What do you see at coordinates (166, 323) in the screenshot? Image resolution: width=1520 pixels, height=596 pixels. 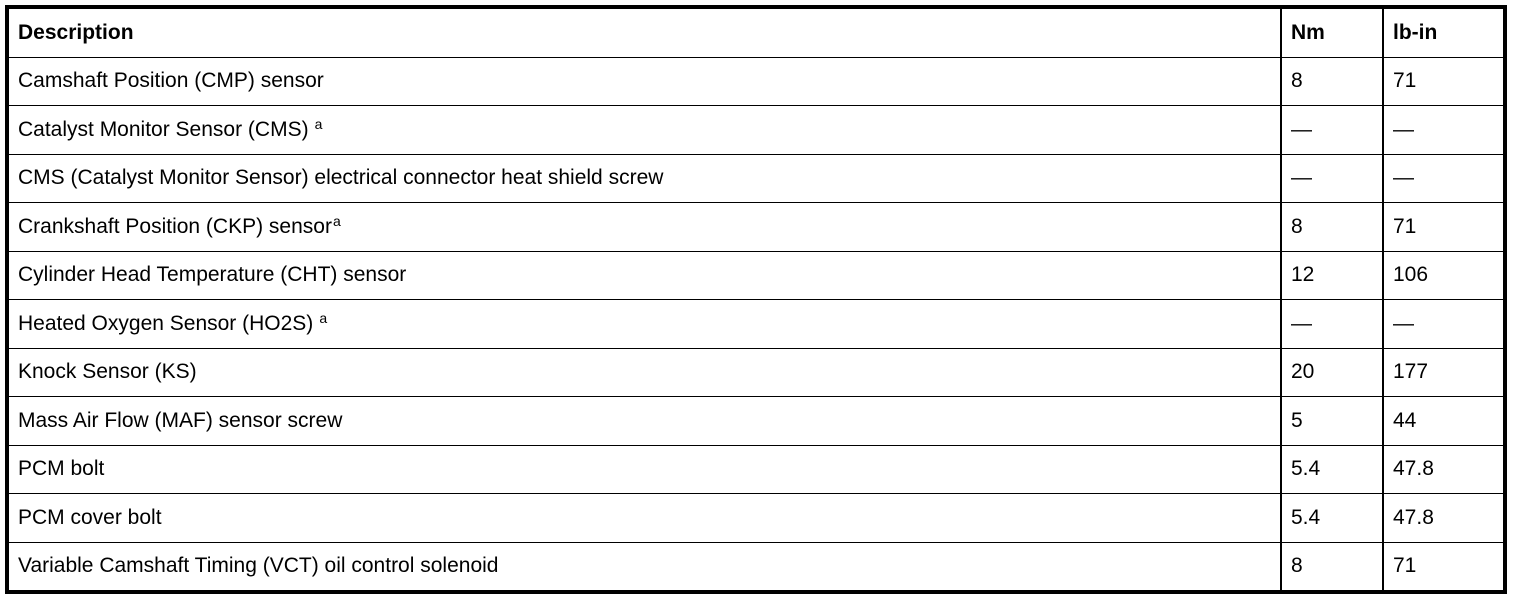 I see `description-text: Heated Oxygen Sensor (HO2S)` at bounding box center [166, 323].